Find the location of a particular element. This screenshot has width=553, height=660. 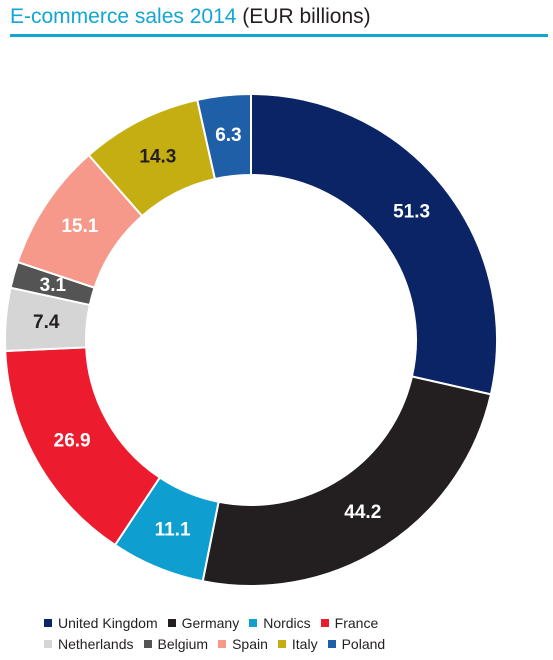

chart-title: E-commerce sales 2014 (EUR billions) is located at coordinates (279, 17).